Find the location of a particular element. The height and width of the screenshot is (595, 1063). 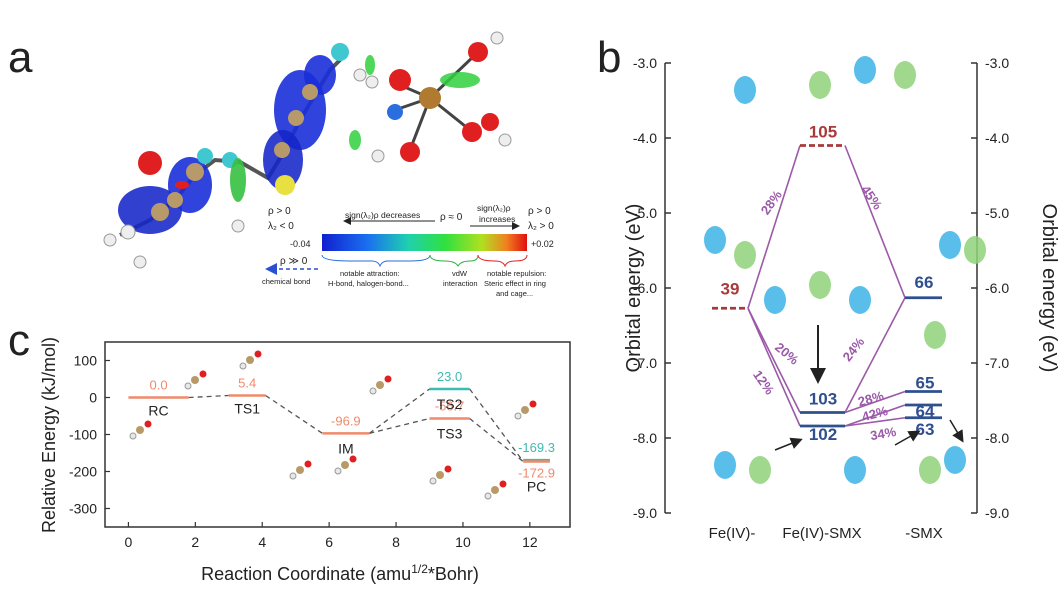

state-value-label: 0.0 is located at coordinates (158, 385).